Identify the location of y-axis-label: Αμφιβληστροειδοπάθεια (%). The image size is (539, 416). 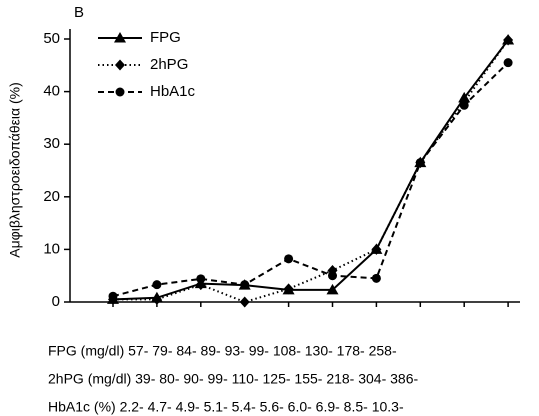
(15, 170).